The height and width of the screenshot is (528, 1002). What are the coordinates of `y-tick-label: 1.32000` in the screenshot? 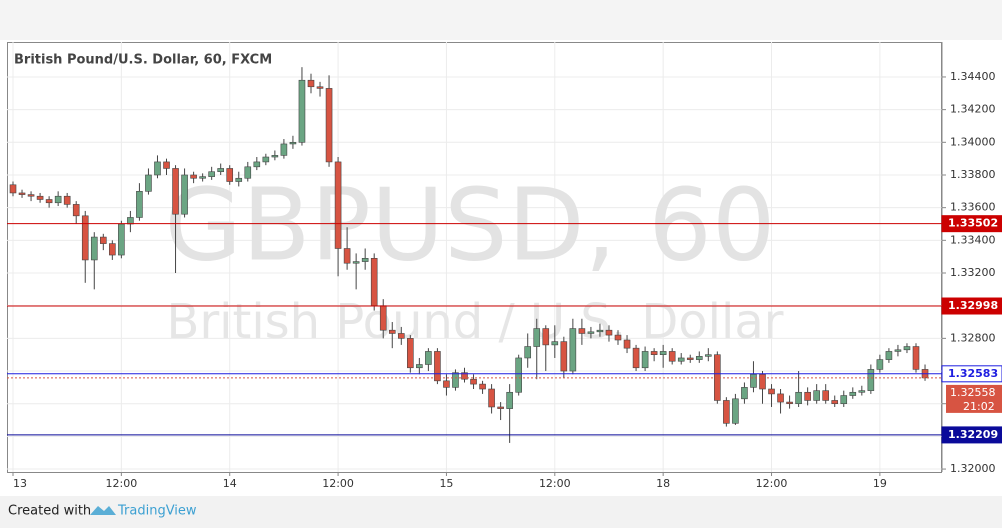 It's located at (973, 468).